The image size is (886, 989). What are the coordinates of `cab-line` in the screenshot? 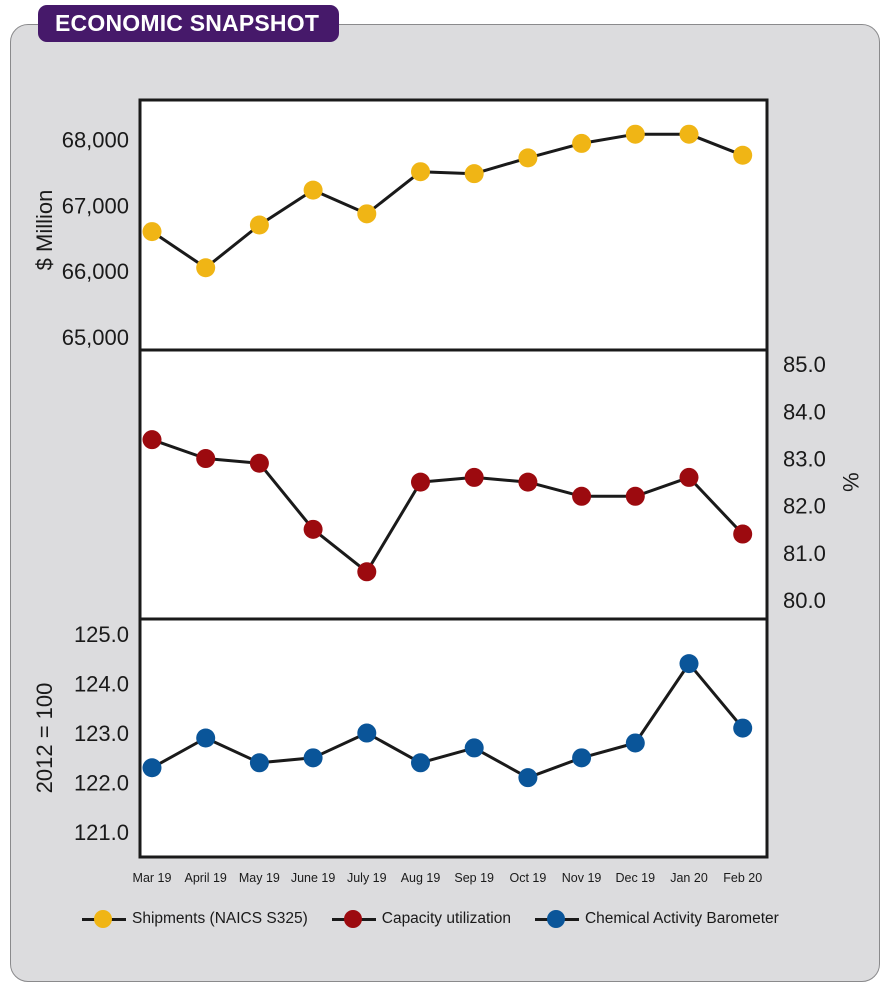 It's located at (447, 721).